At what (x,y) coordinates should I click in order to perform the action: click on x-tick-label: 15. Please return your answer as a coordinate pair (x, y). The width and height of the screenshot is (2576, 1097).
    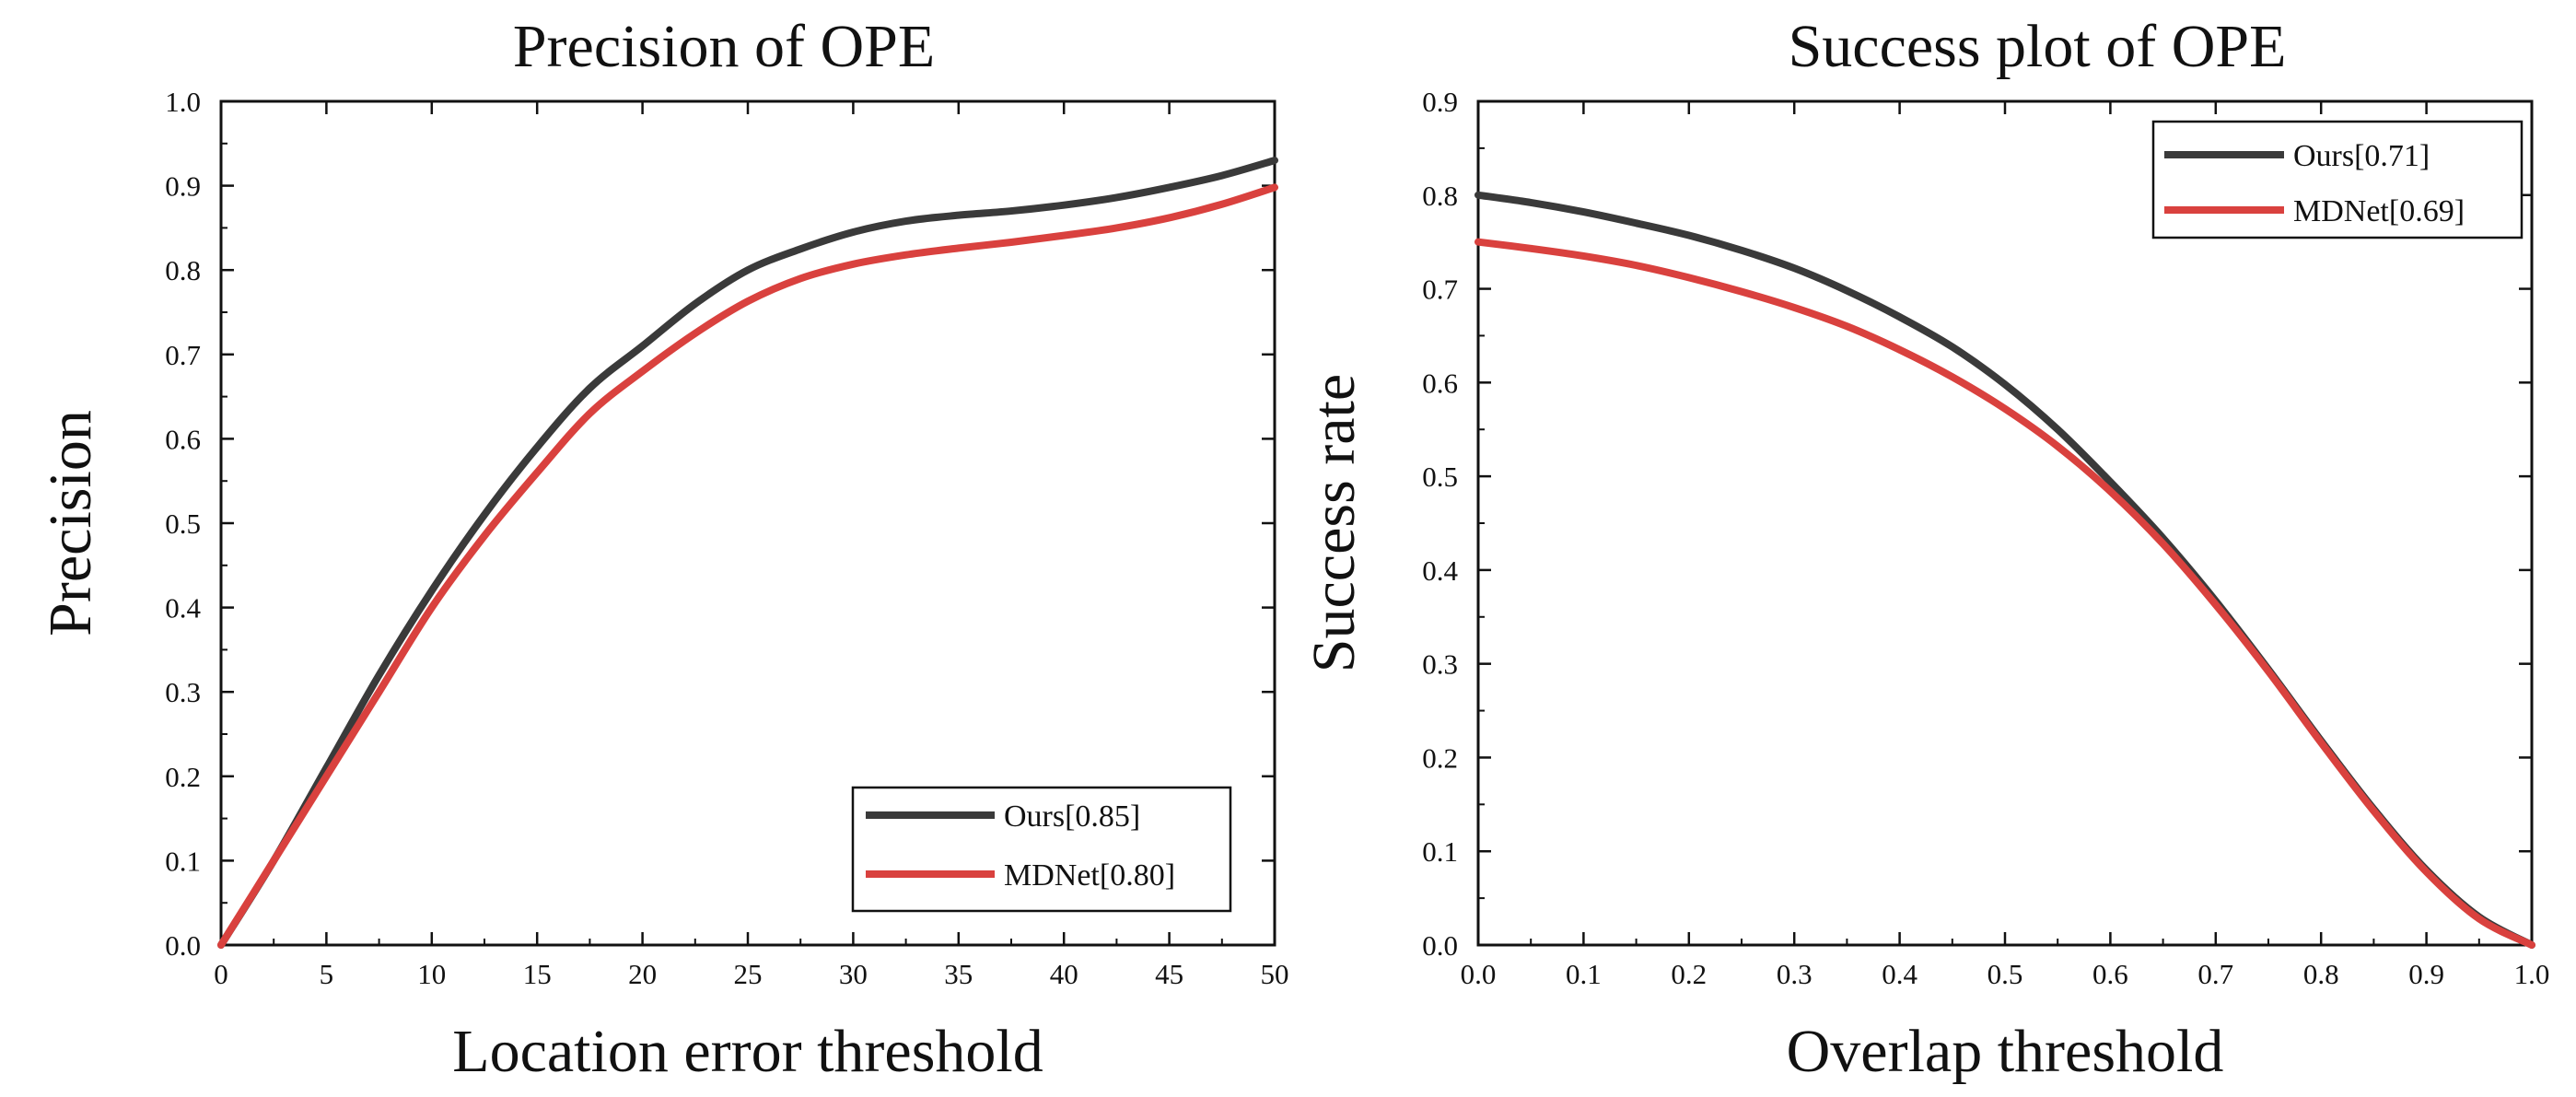
    Looking at the image, I should click on (537, 974).